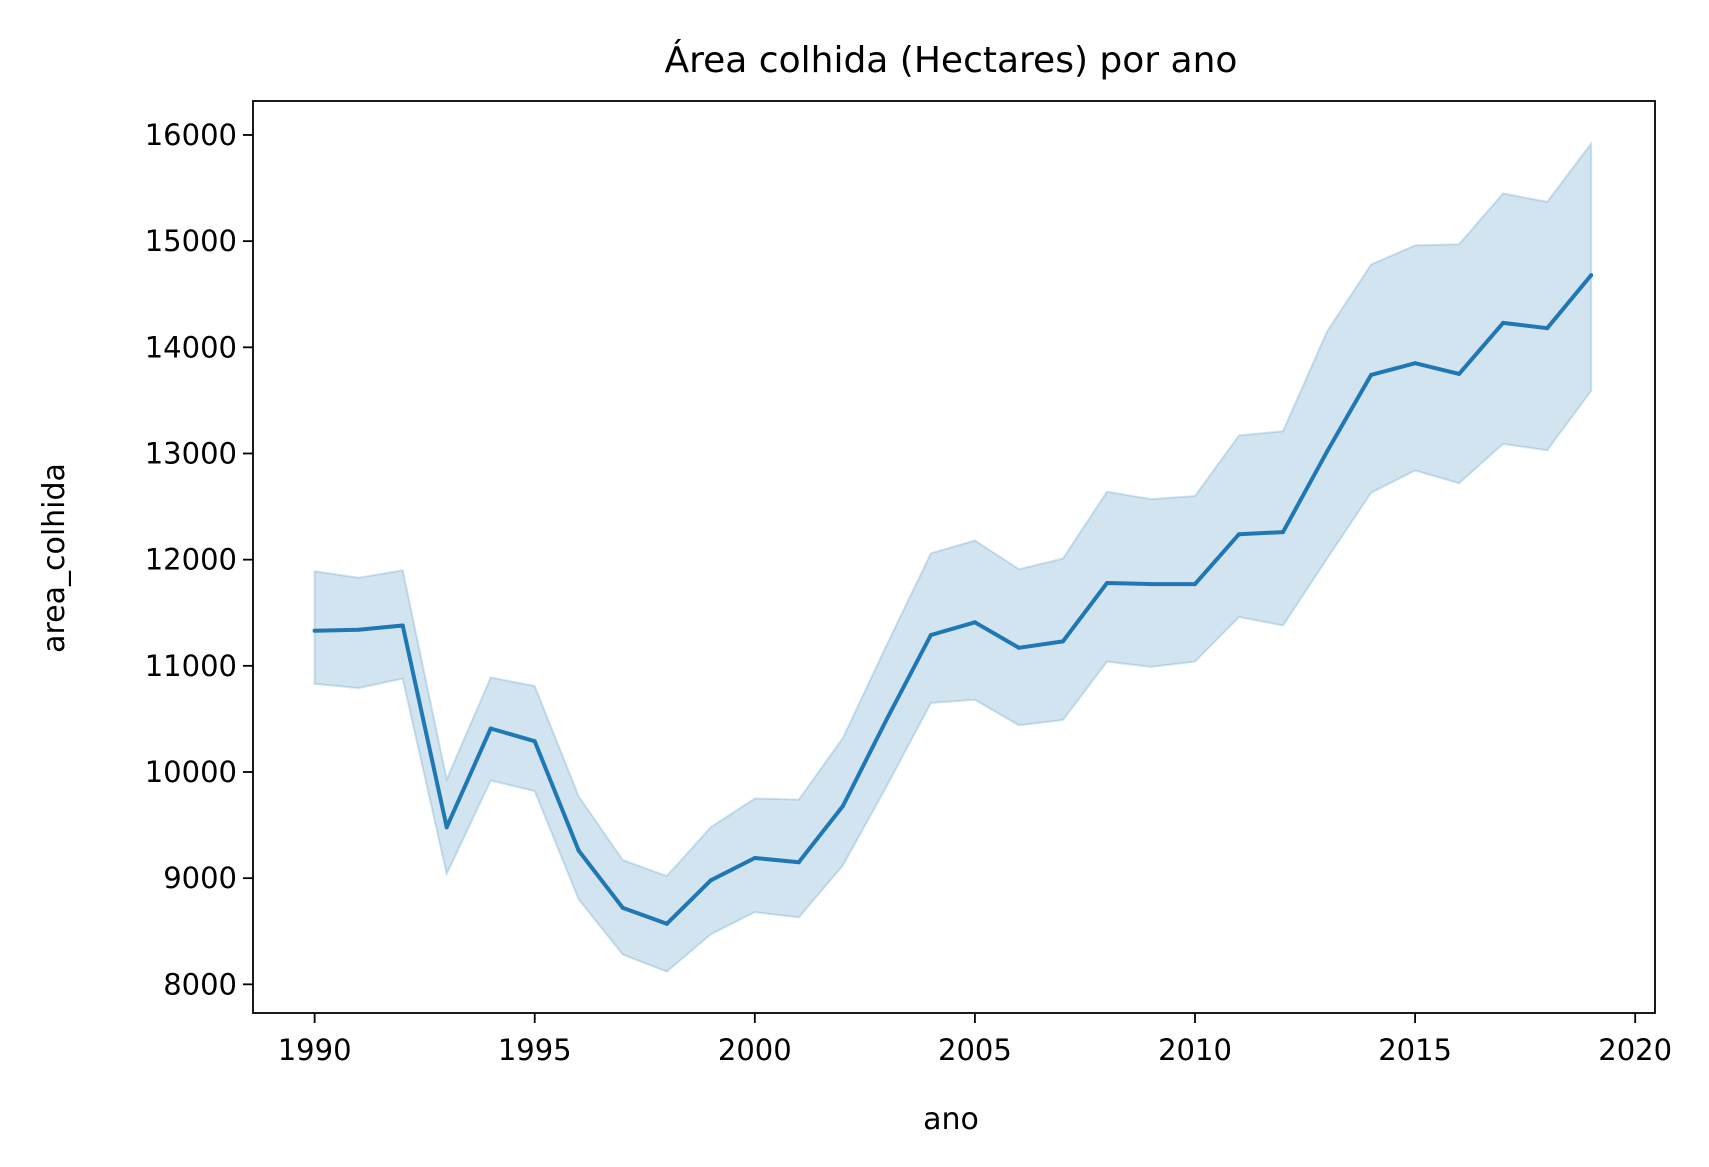  What do you see at coordinates (200, 984) in the screenshot?
I see `y-tick-label: 8000` at bounding box center [200, 984].